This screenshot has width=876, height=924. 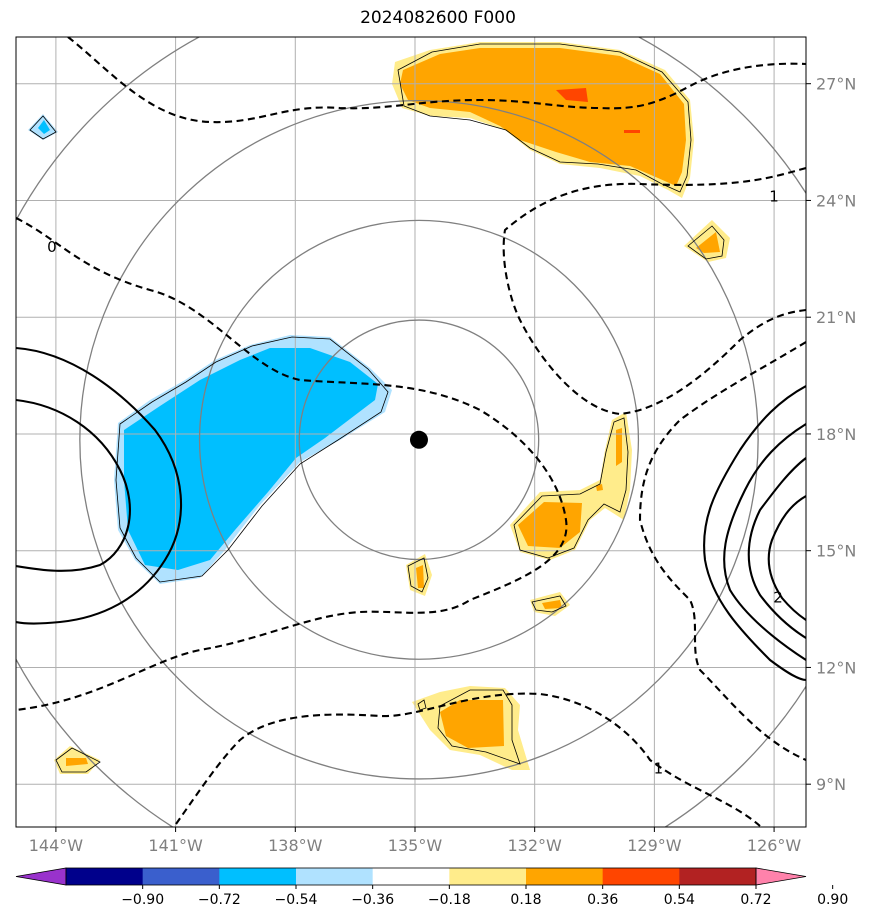 I want to click on lon-tick-label-5: 129°W, so click(x=654, y=845).